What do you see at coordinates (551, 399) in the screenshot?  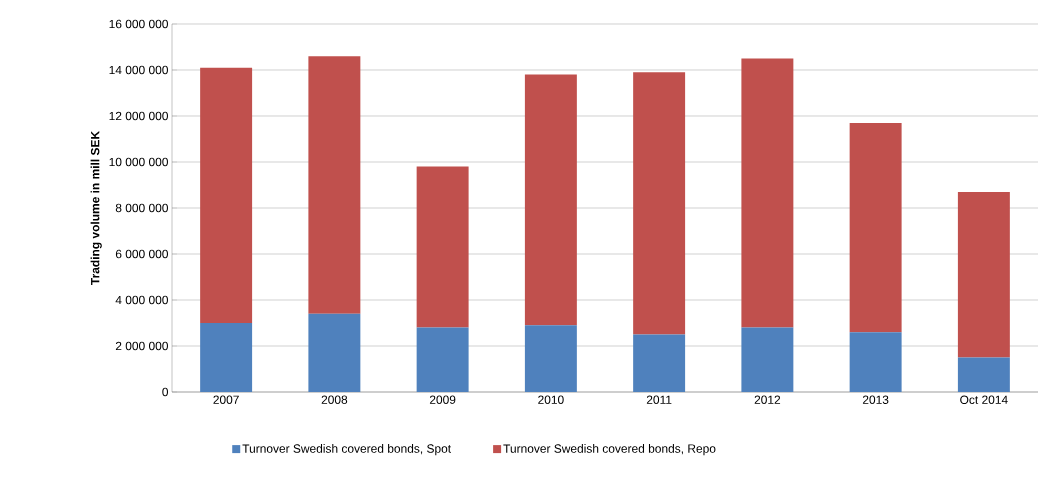 I see `x-tick-label: 2010` at bounding box center [551, 399].